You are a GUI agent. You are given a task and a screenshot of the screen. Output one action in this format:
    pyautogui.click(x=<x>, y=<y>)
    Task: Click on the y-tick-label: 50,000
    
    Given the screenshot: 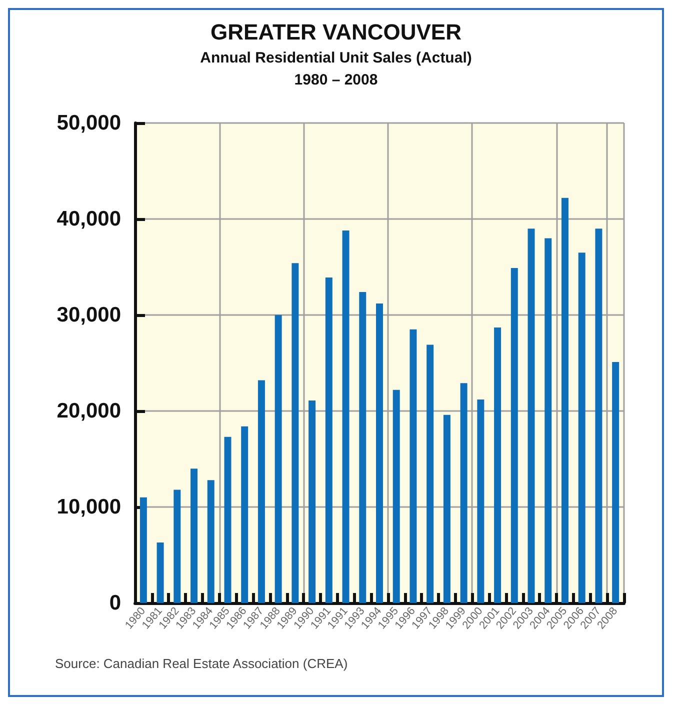 What is the action you would take?
    pyautogui.click(x=88, y=123)
    